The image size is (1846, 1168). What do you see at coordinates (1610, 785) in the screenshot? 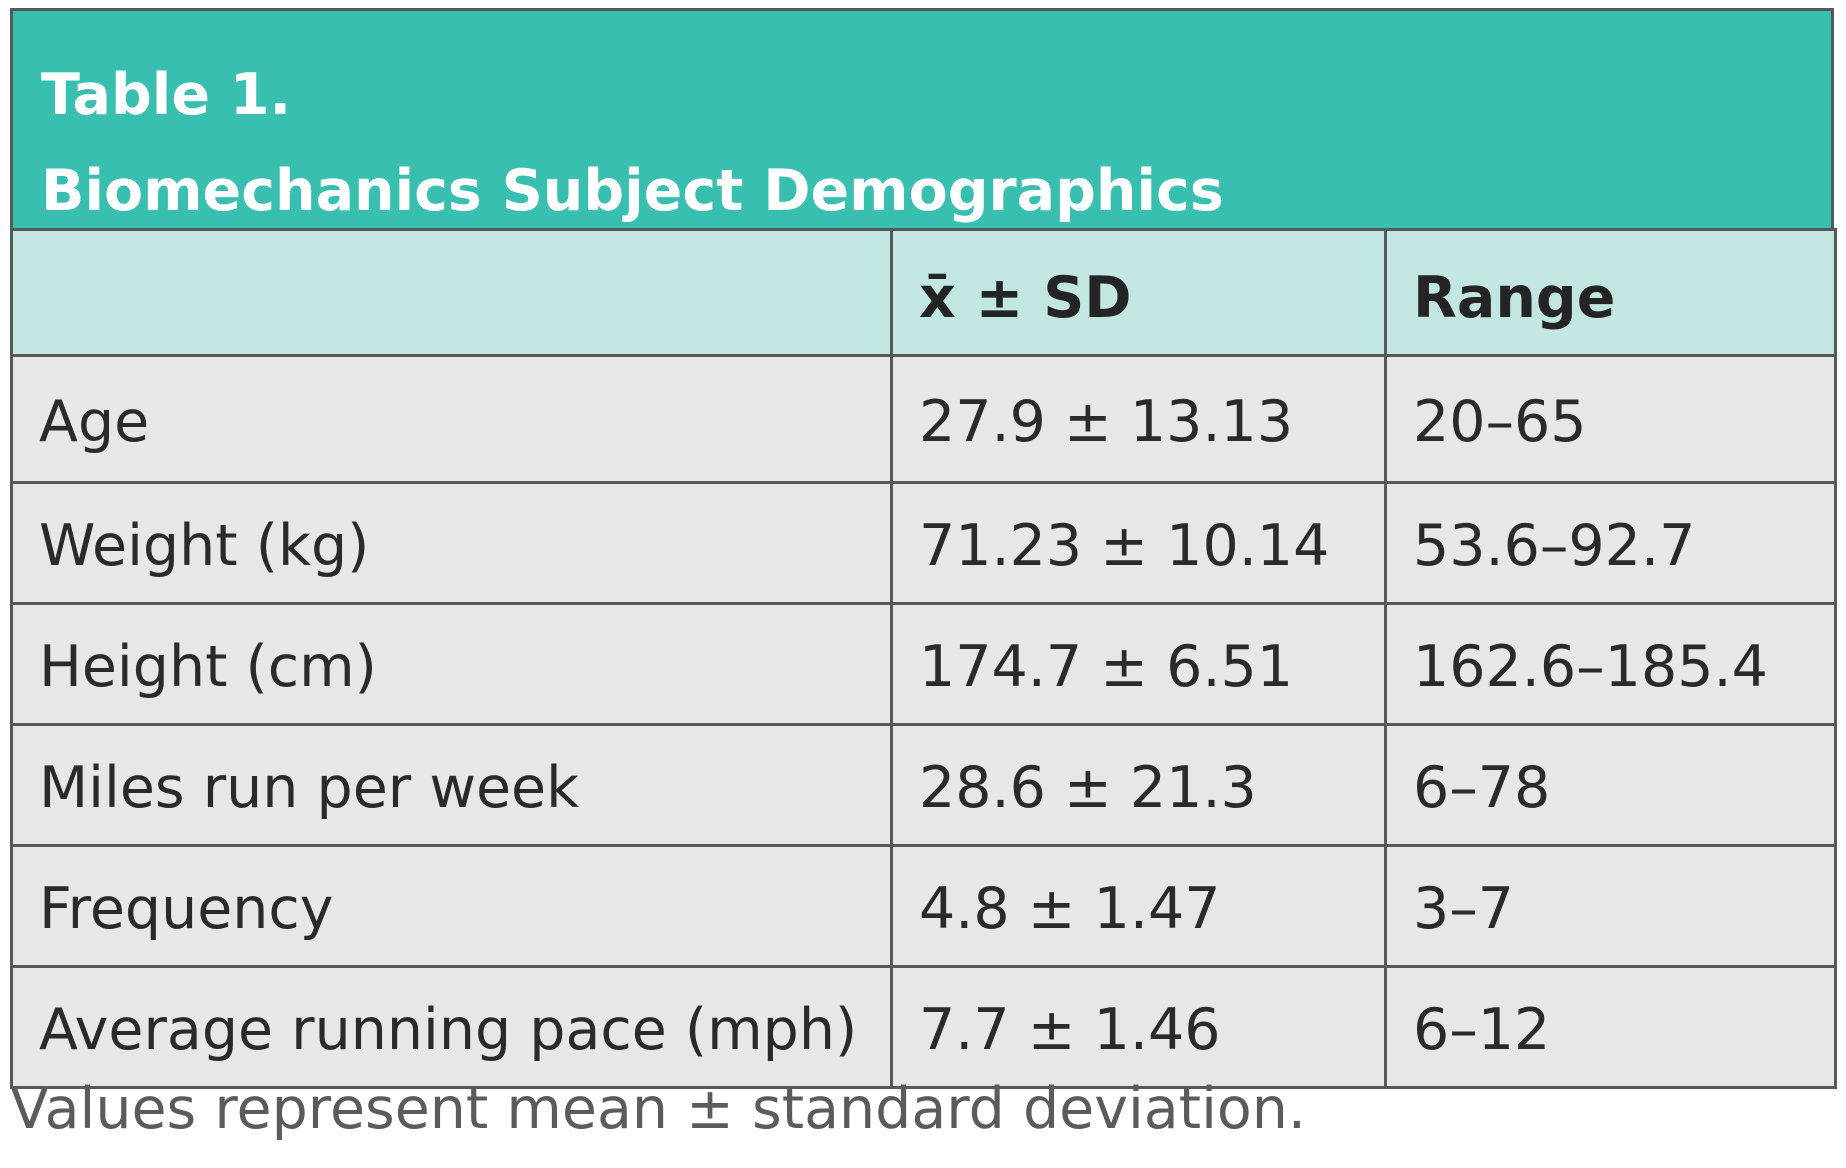
I see `row-range: 6–78` at bounding box center [1610, 785].